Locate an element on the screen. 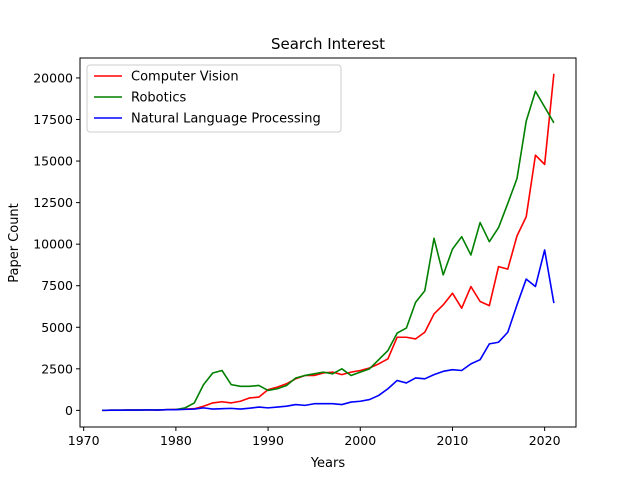 This screenshot has width=640, height=480. y-tick-label: 7500 is located at coordinates (57, 285).